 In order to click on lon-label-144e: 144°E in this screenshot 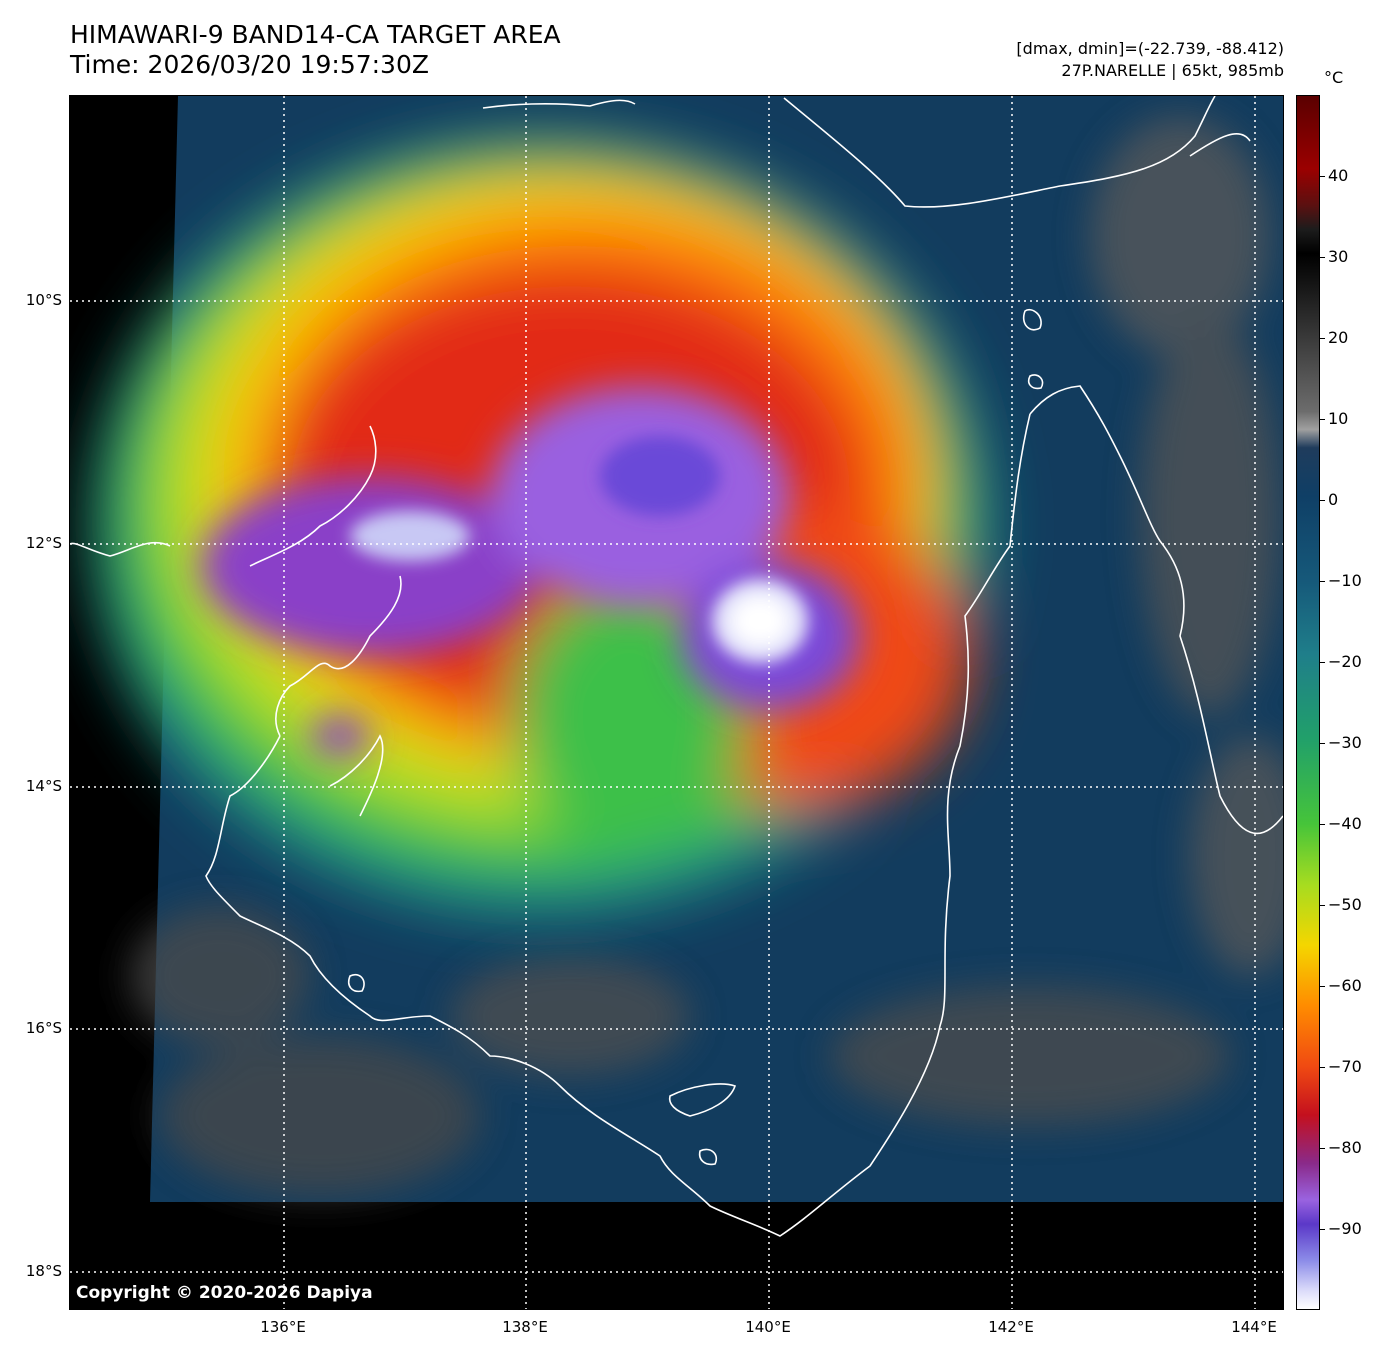, I will do `click(1254, 1327)`.